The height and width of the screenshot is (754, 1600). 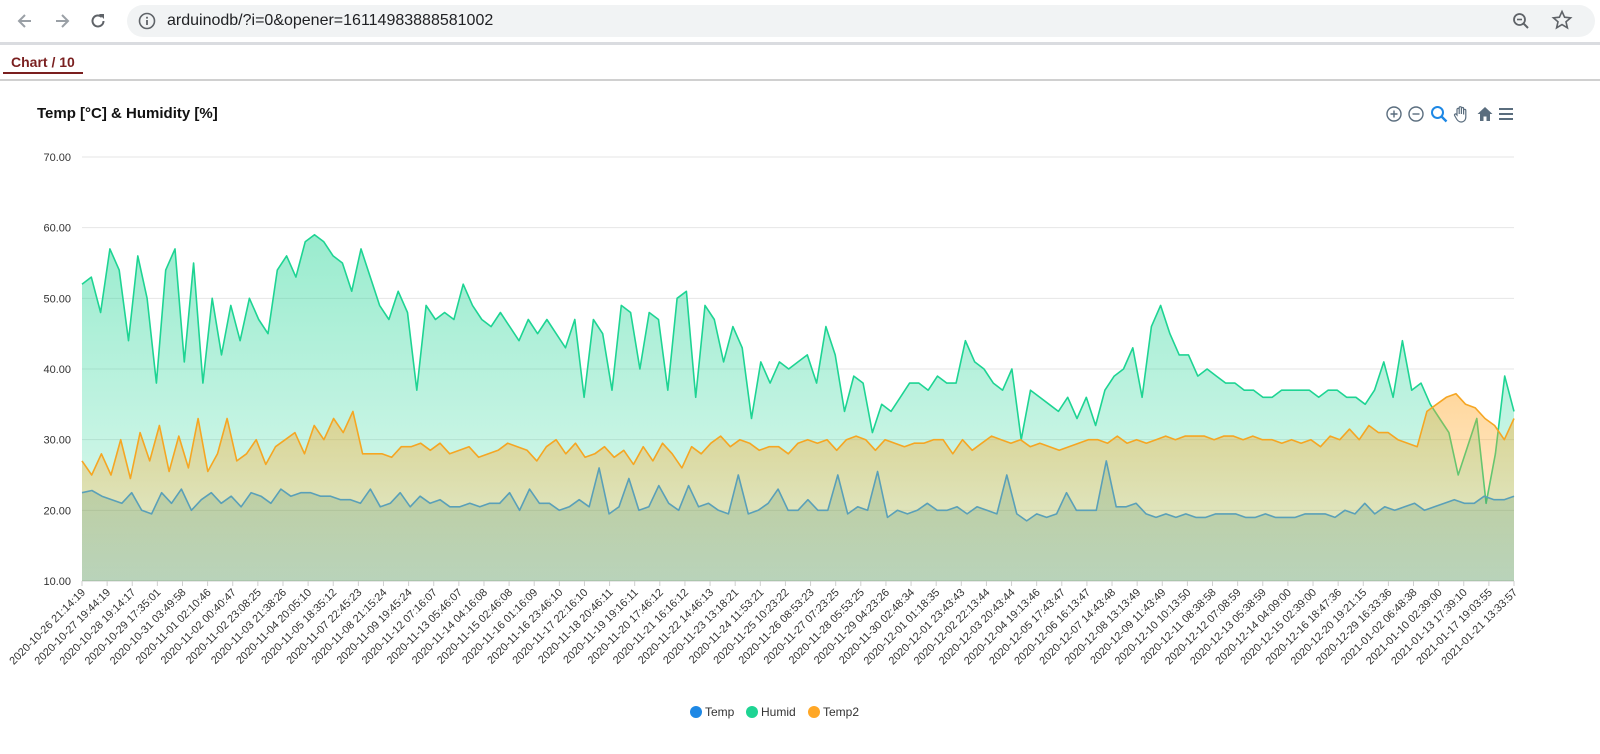 What do you see at coordinates (1394, 114) in the screenshot?
I see `zoom-in-icon` at bounding box center [1394, 114].